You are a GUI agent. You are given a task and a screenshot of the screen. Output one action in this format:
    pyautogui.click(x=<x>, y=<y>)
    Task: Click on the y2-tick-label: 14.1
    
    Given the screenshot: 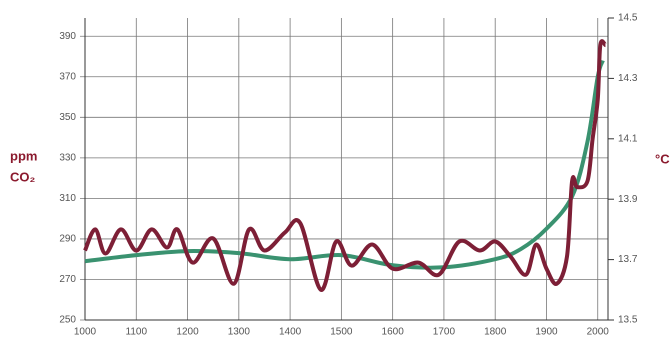 What is the action you would take?
    pyautogui.click(x=628, y=138)
    